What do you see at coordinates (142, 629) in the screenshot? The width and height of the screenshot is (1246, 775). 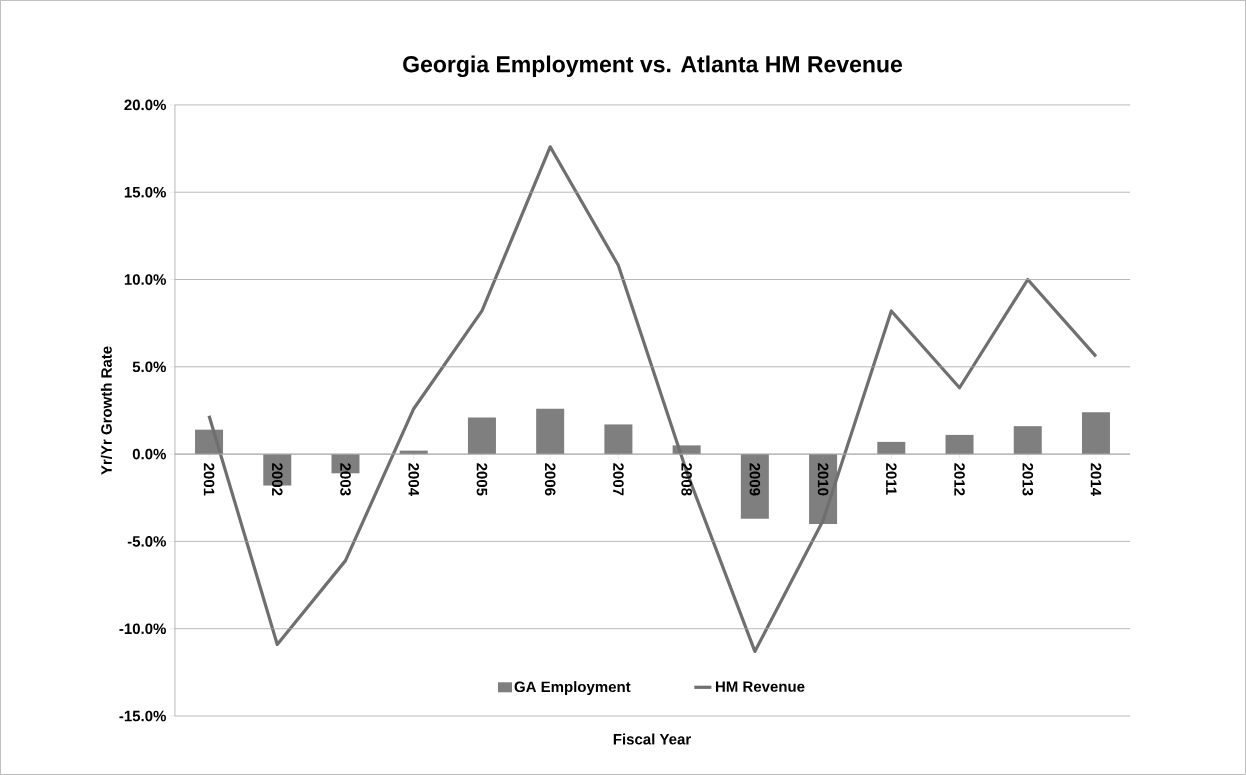 I see `y-tick-label: -10.0%` at bounding box center [142, 629].